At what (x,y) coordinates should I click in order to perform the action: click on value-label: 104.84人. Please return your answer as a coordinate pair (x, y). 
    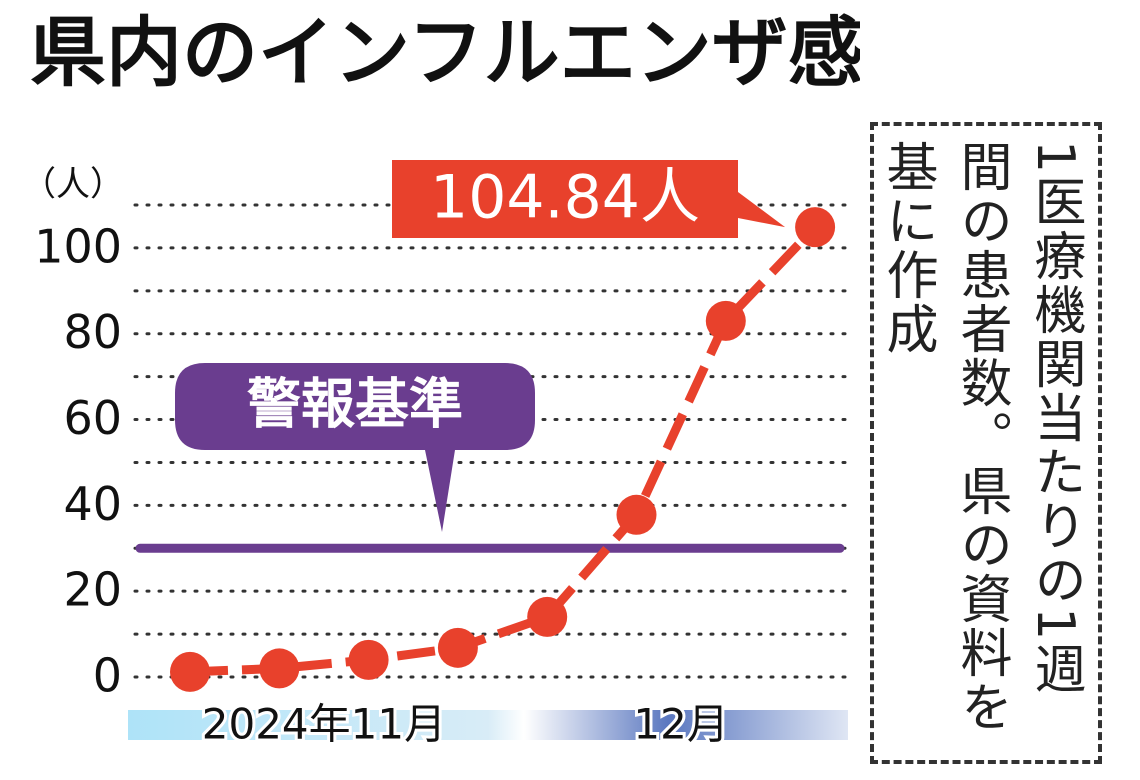
    Looking at the image, I should click on (565, 198).